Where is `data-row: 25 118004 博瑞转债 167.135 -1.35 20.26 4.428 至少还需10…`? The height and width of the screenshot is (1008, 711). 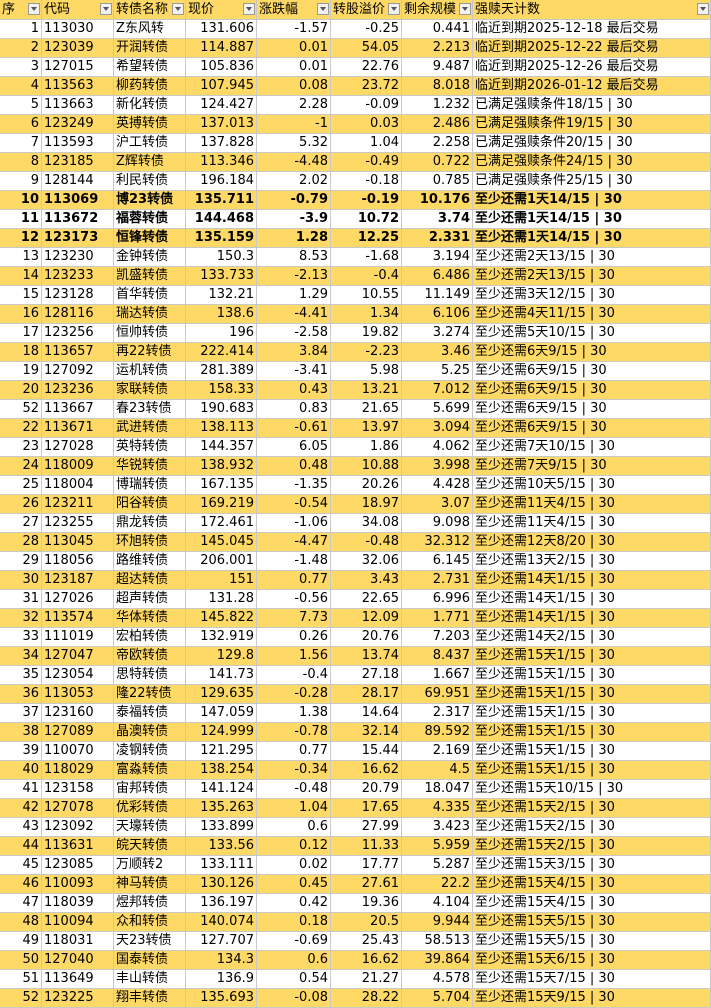 data-row: 25 118004 博瑞转债 167.135 -1.35 20.26 4.428 至少还需10… is located at coordinates (355, 485).